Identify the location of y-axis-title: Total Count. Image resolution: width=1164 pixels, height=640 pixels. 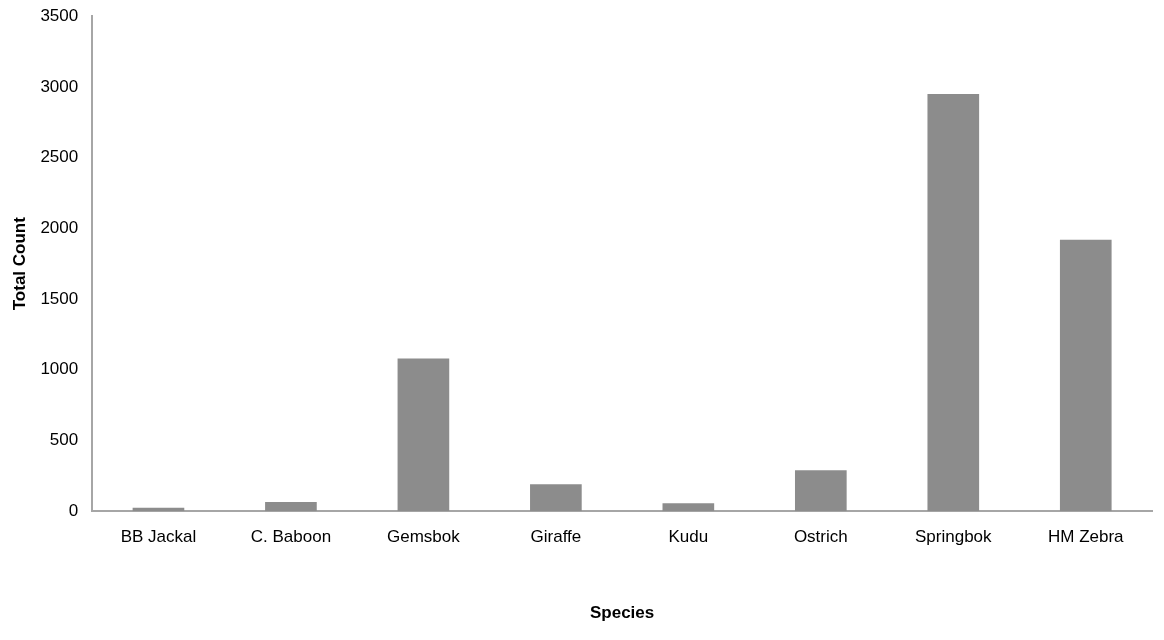
(19, 263).